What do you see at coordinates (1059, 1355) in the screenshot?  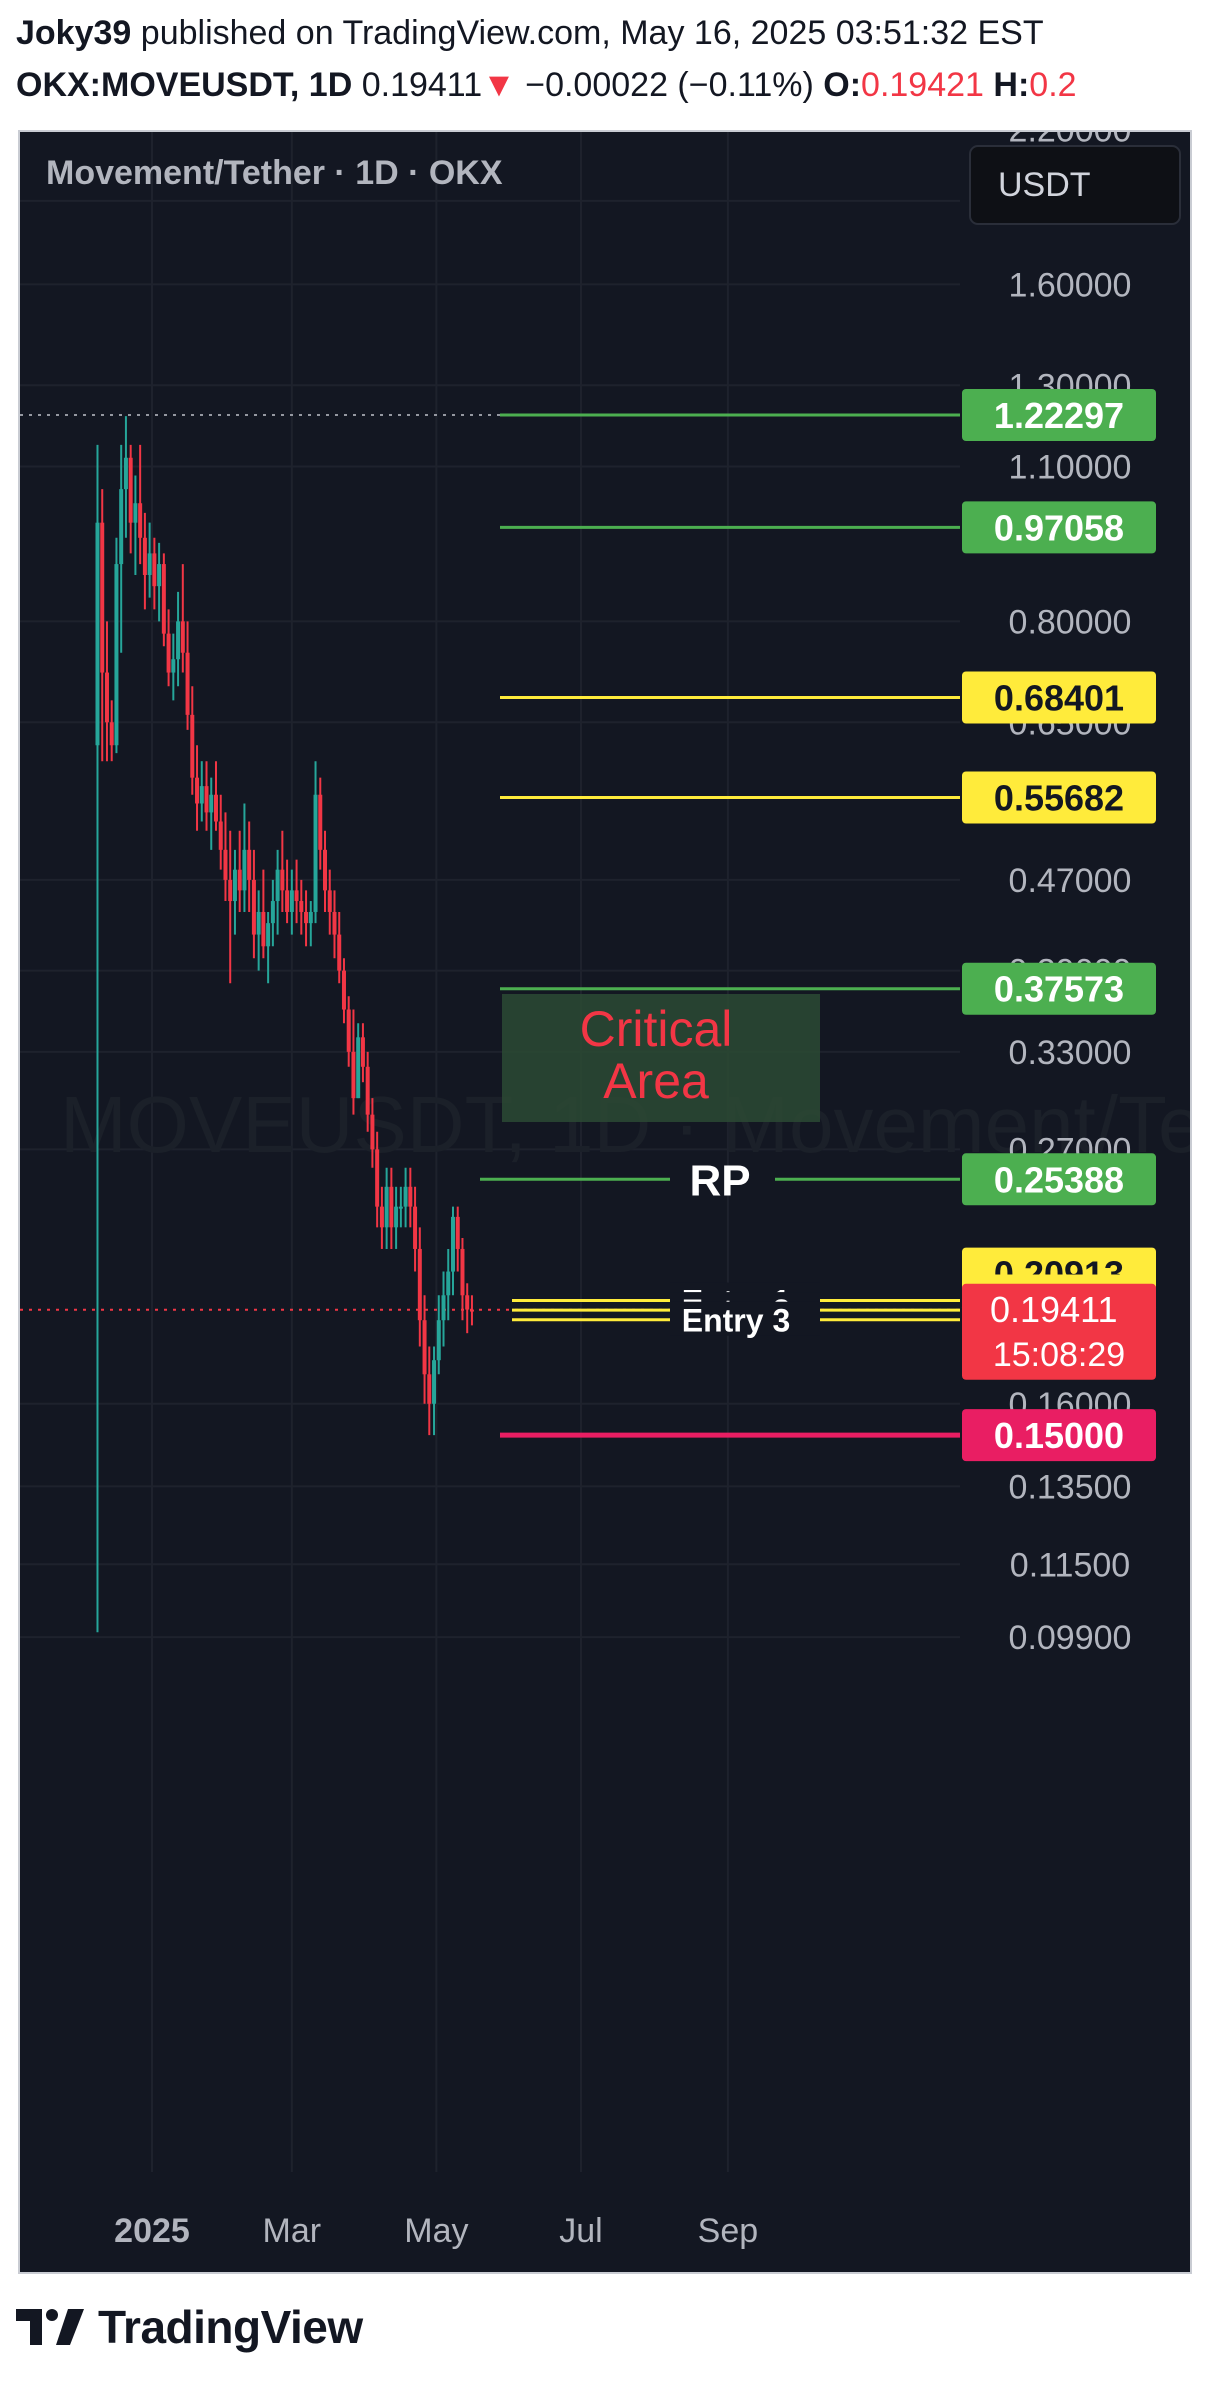 I see `bar-countdown: 15:08:29` at bounding box center [1059, 1355].